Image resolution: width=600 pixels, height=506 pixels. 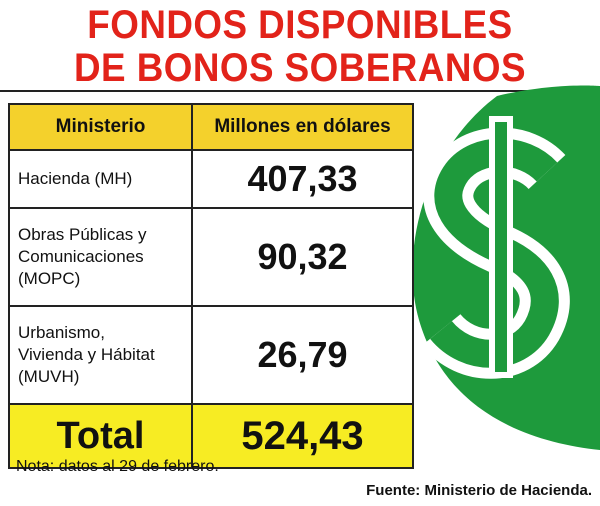 What do you see at coordinates (300, 25) in the screenshot?
I see `page-title-line-1: FONDOS DISPONIBLES` at bounding box center [300, 25].